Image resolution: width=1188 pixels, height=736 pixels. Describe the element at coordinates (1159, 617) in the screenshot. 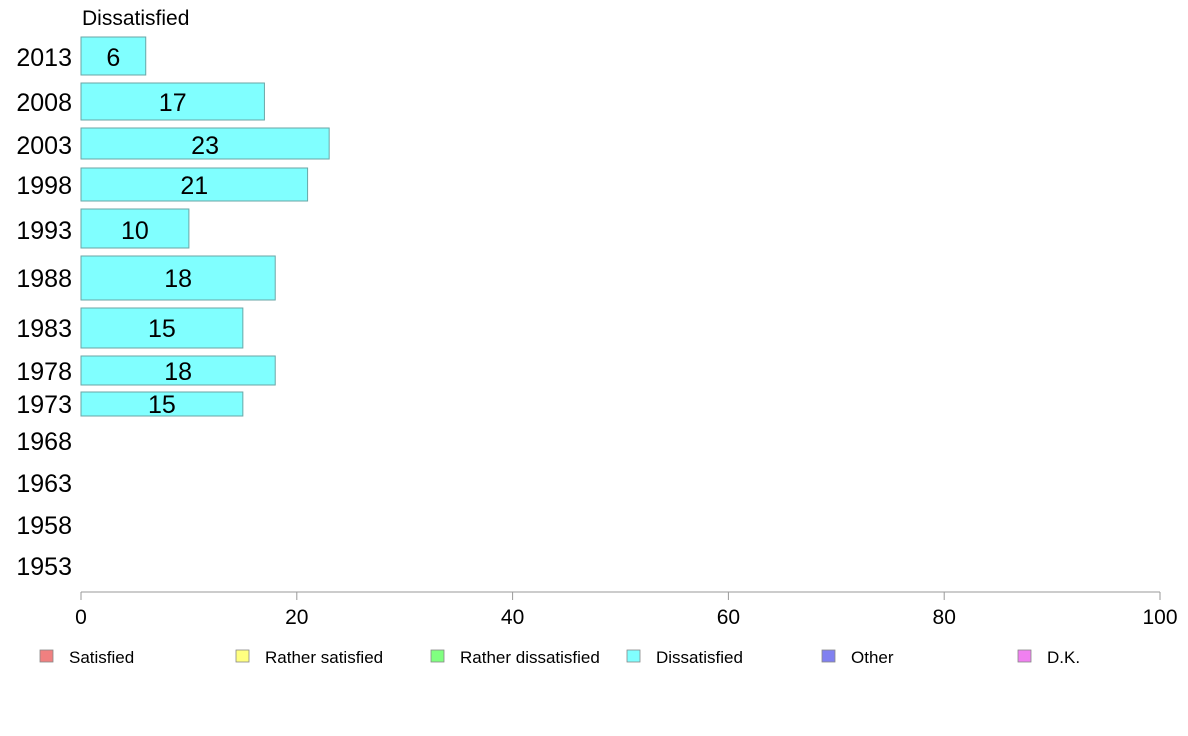

I see `x-tick-label: 100` at that location.